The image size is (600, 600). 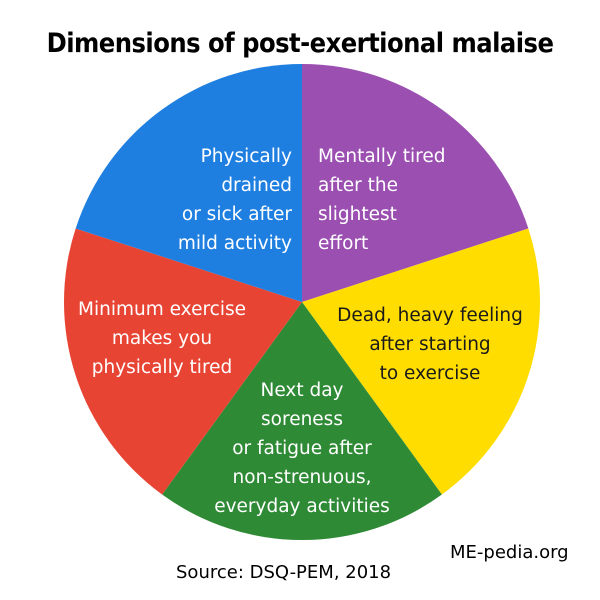 I want to click on source-note: Source: DSQ-PEM, 2018, so click(x=284, y=572).